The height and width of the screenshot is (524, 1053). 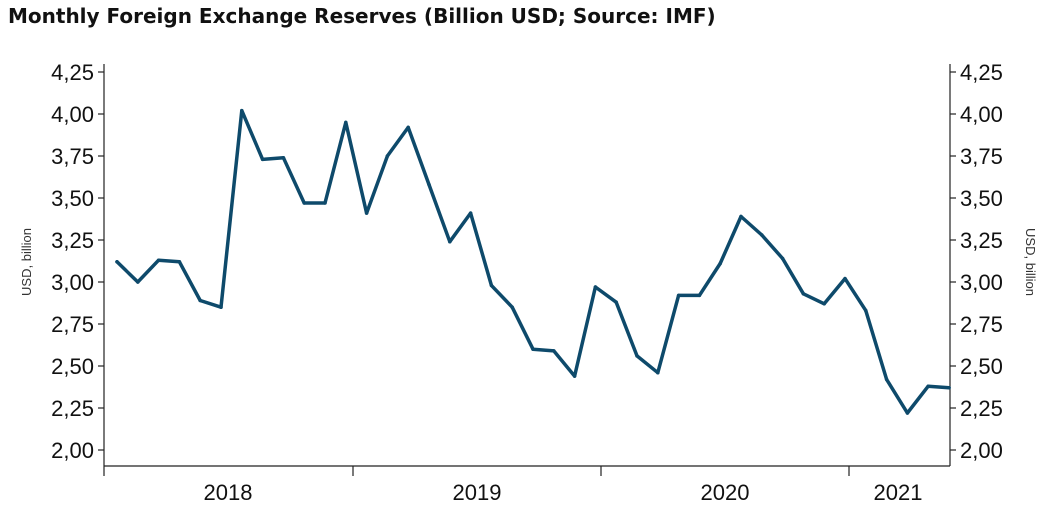 I want to click on y-tick-label-left: 2,00, so click(x=72, y=450).